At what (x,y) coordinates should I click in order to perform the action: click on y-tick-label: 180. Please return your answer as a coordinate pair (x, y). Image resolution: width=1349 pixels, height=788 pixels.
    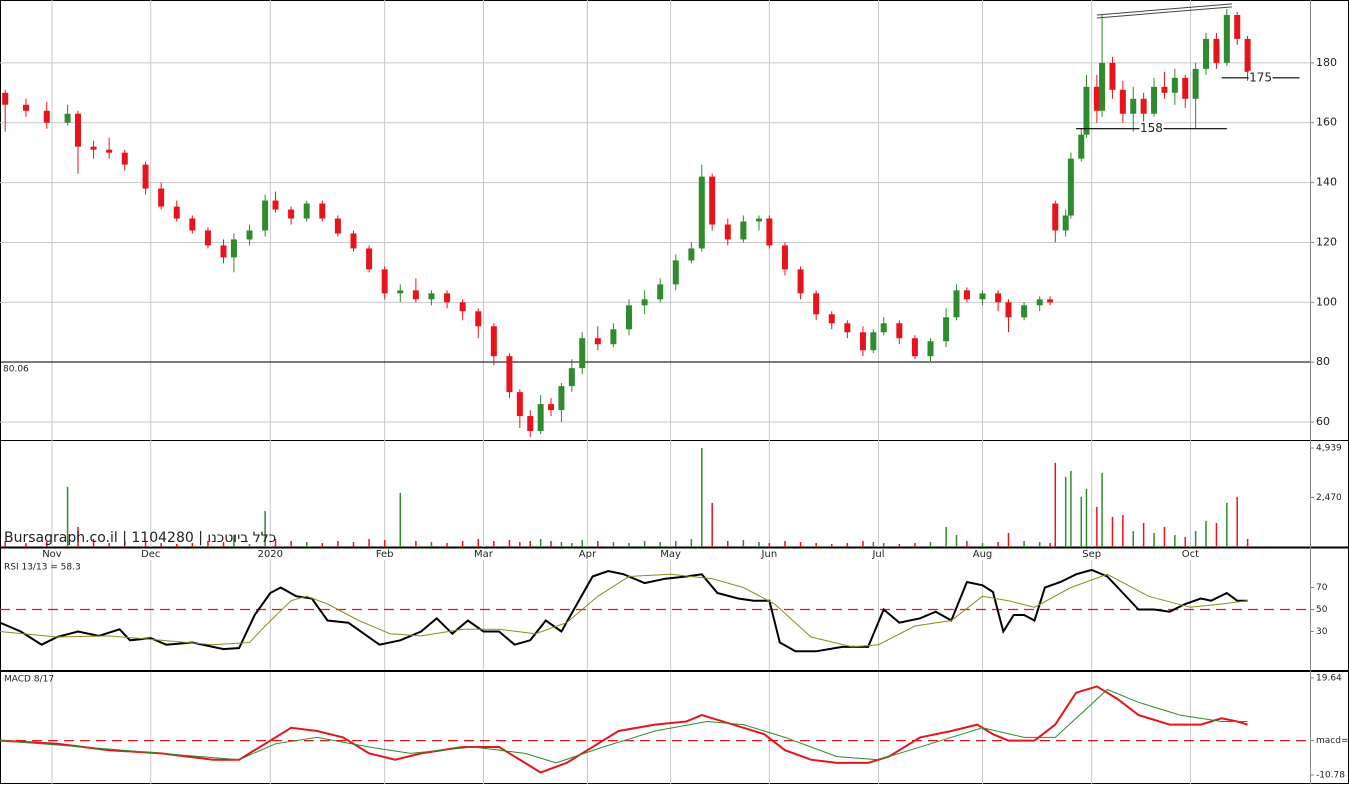
    Looking at the image, I should click on (1326, 62).